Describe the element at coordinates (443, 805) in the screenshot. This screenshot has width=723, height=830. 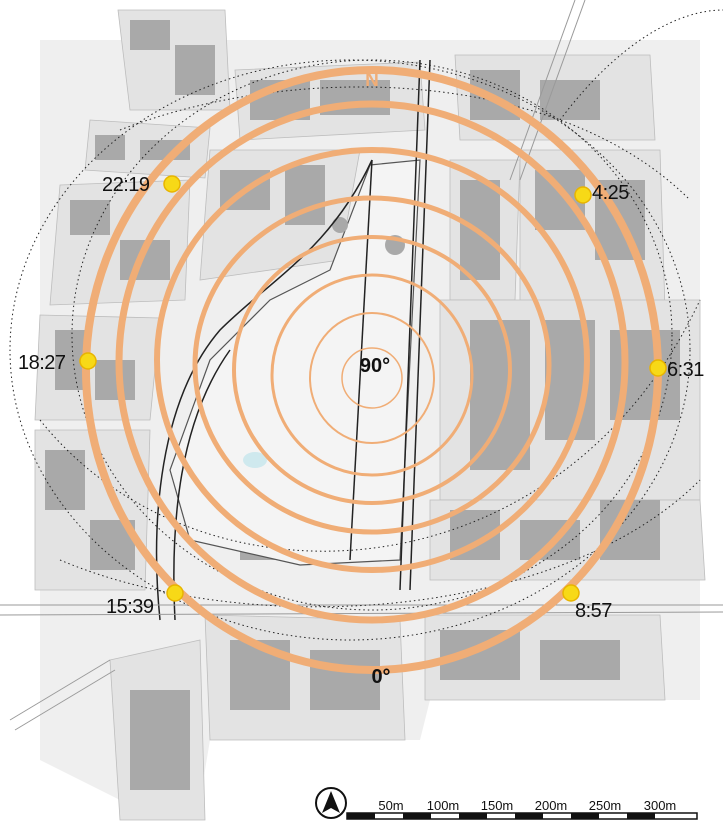
I see `scale-label: 100m` at that location.